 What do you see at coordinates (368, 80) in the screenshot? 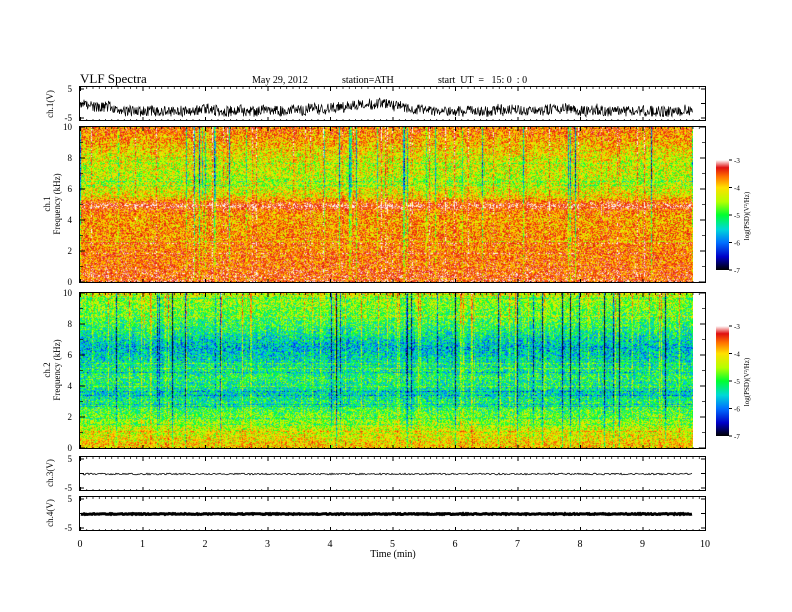
I see `header-station: station=ATH` at bounding box center [368, 80].